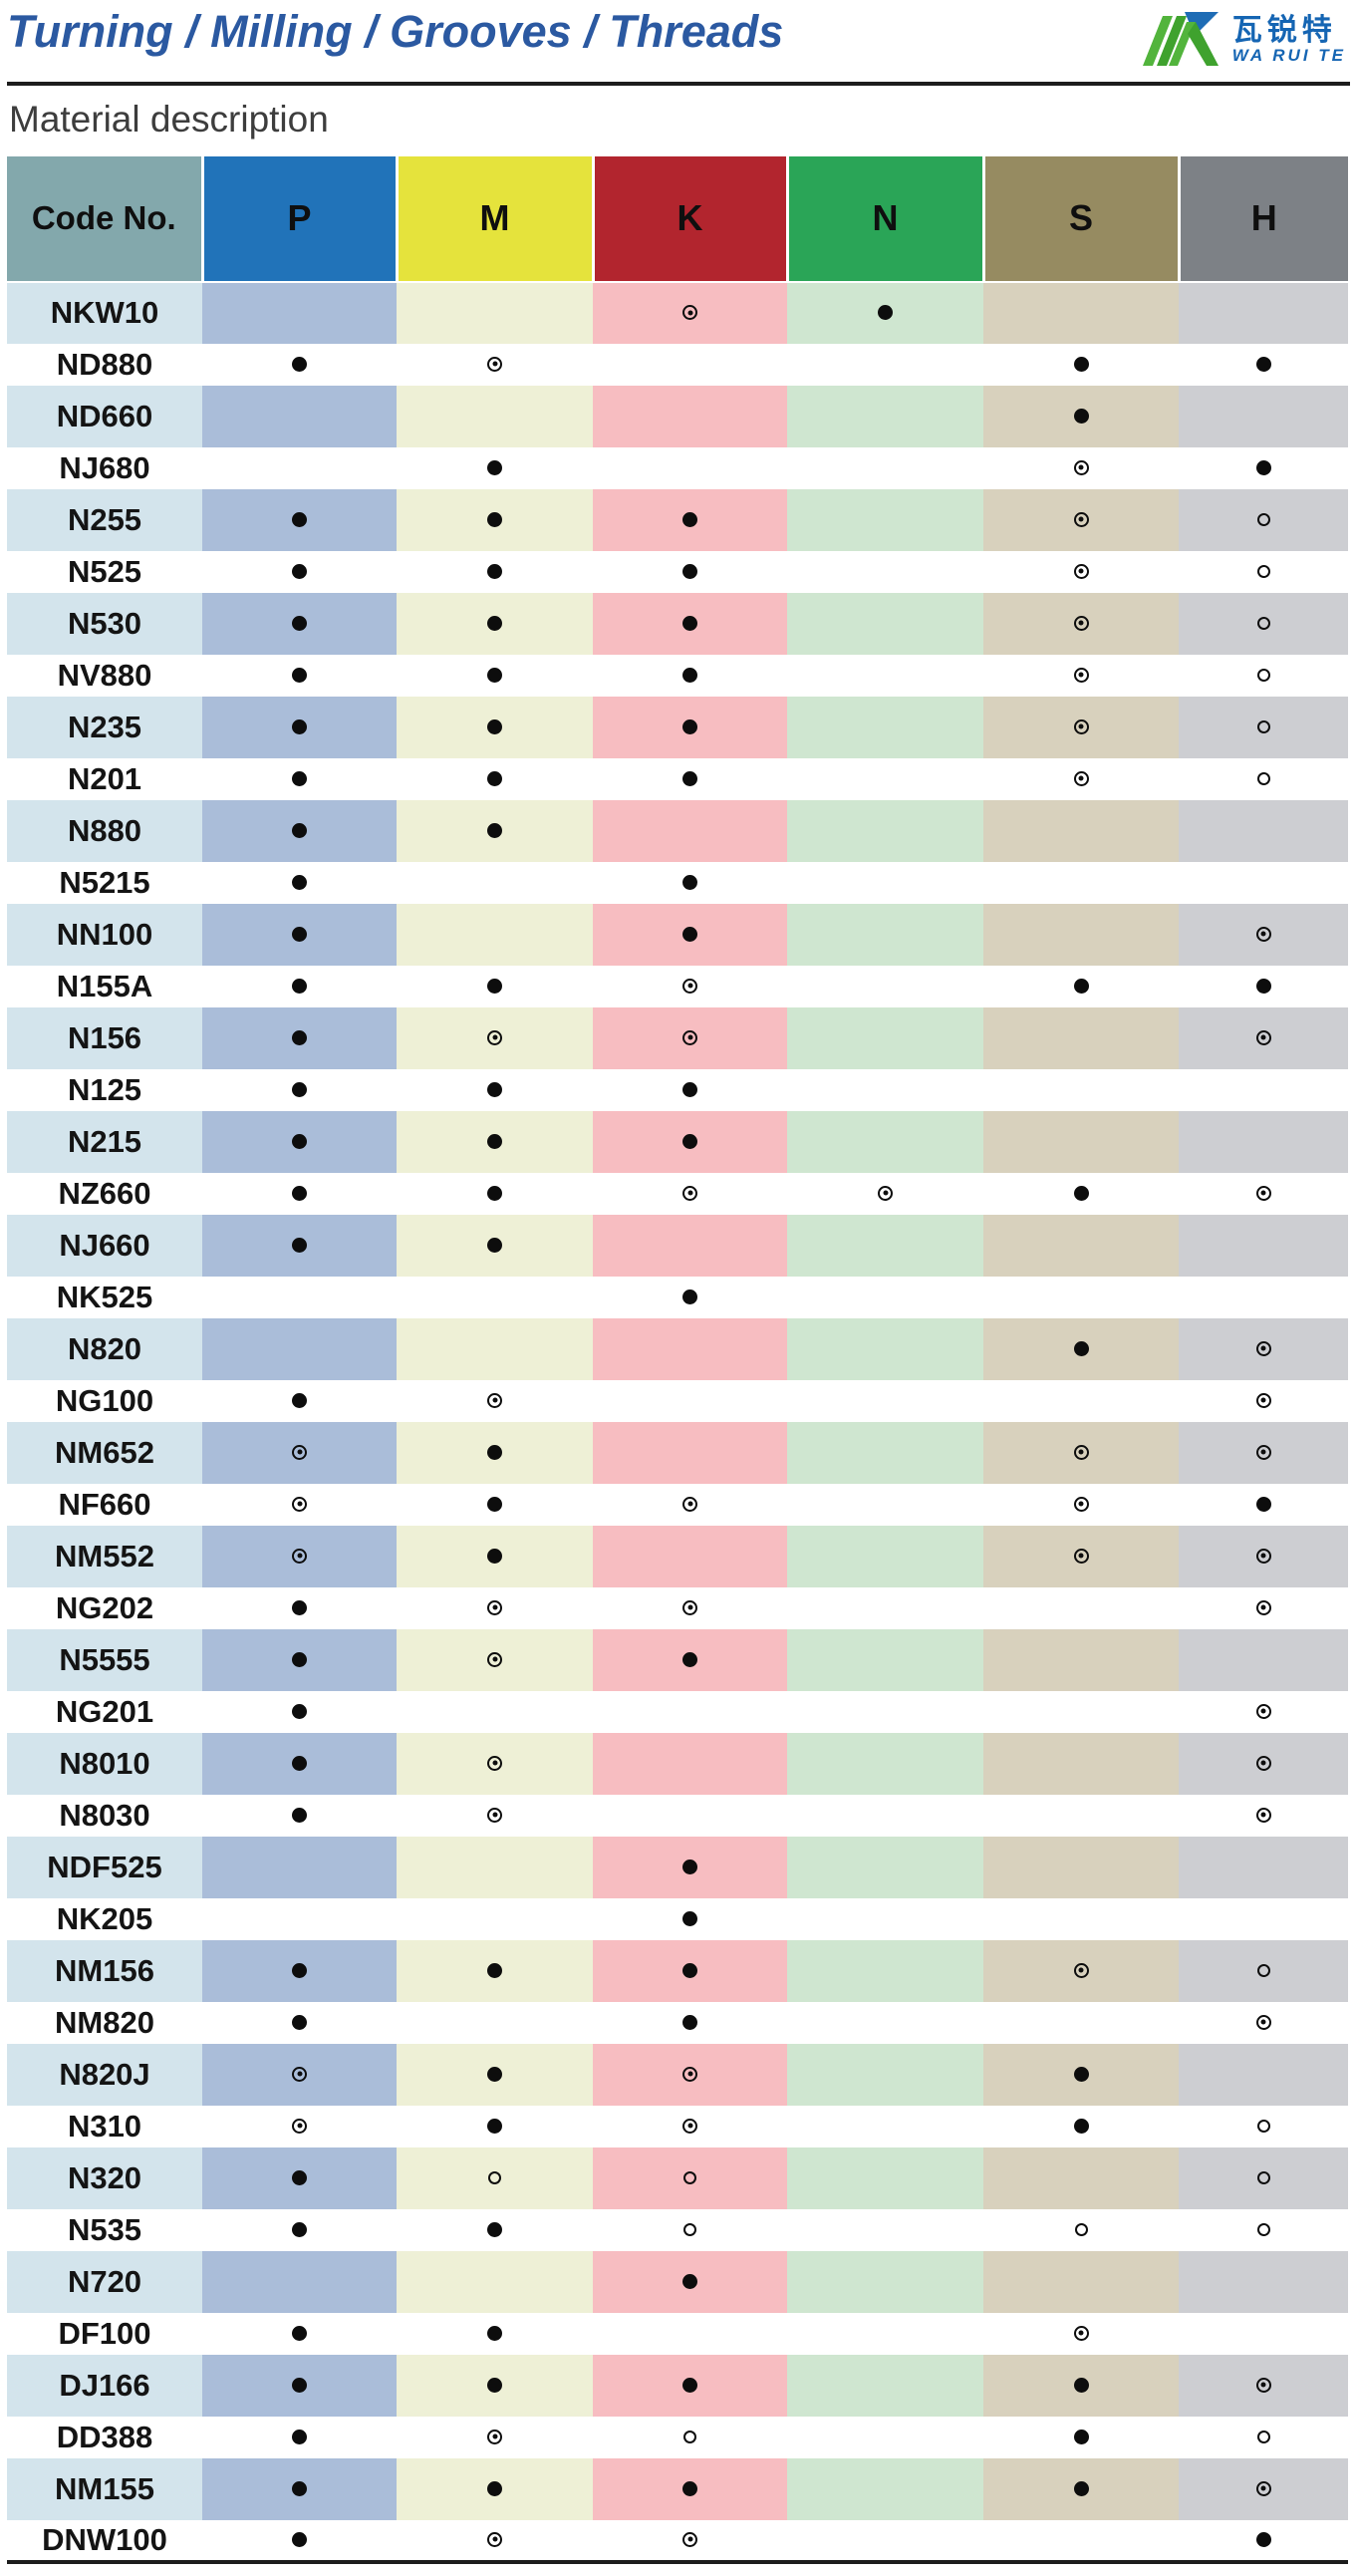  What do you see at coordinates (677, 2488) in the screenshot?
I see `table-row: NM155` at bounding box center [677, 2488].